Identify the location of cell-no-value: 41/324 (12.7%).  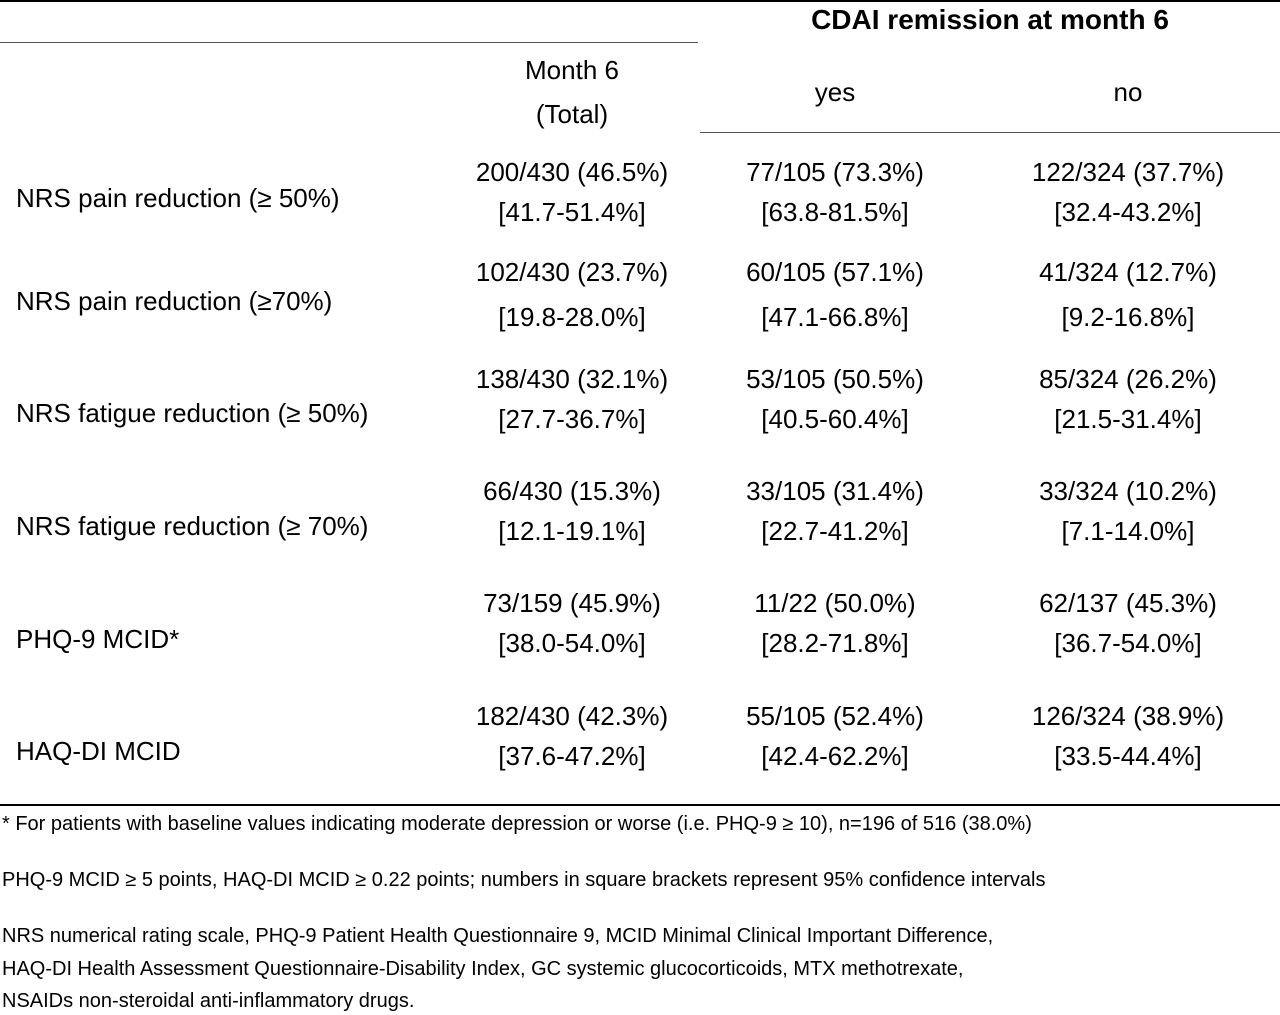
(1128, 272).